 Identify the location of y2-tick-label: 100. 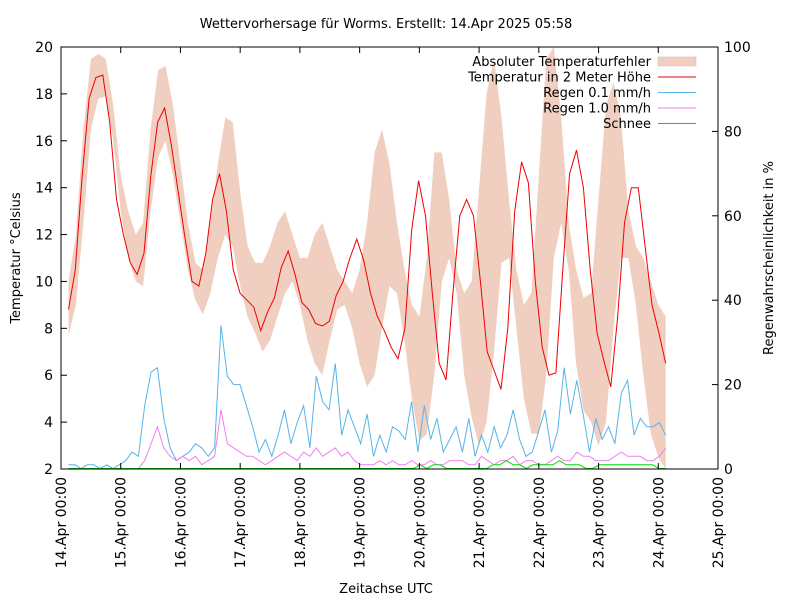
(737, 48).